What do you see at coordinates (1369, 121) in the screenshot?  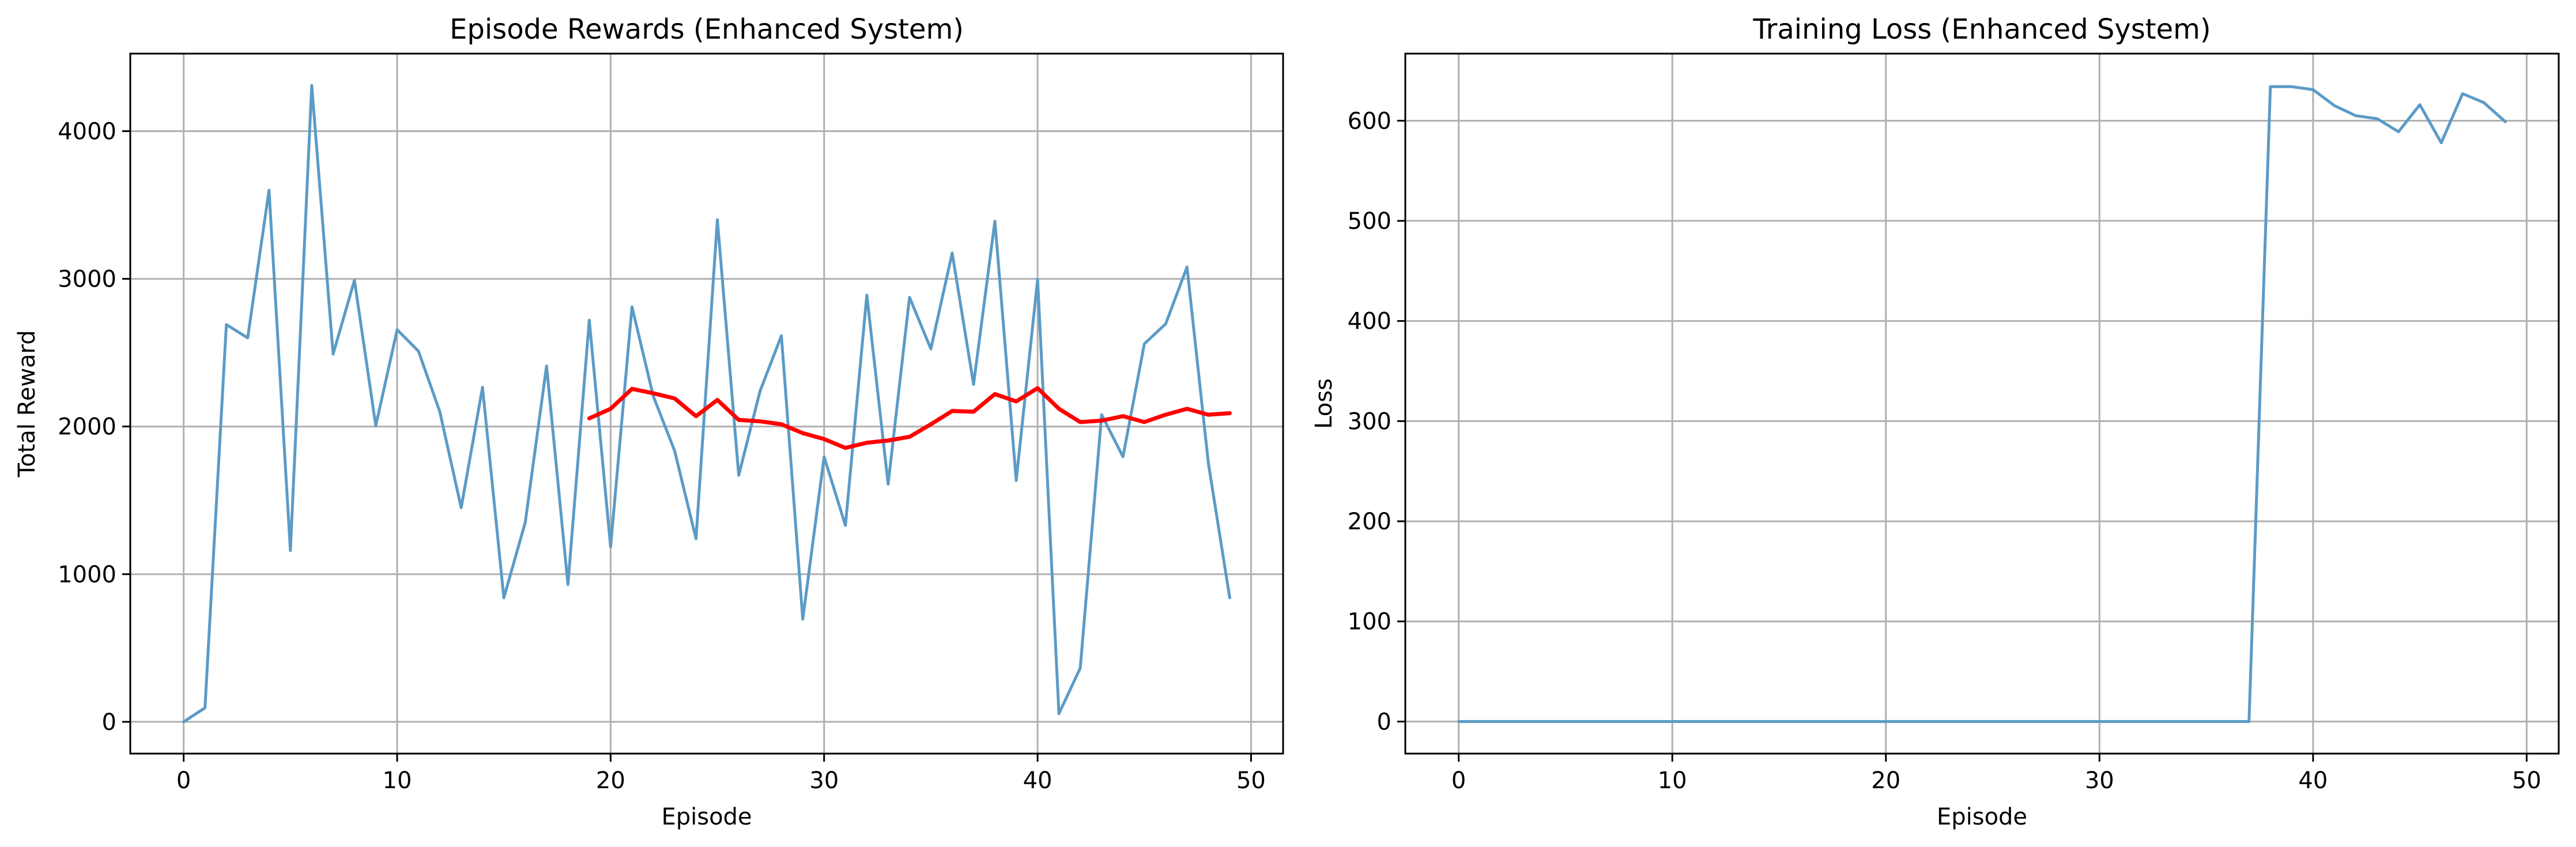 I see `y-tick-label: 600` at bounding box center [1369, 121].